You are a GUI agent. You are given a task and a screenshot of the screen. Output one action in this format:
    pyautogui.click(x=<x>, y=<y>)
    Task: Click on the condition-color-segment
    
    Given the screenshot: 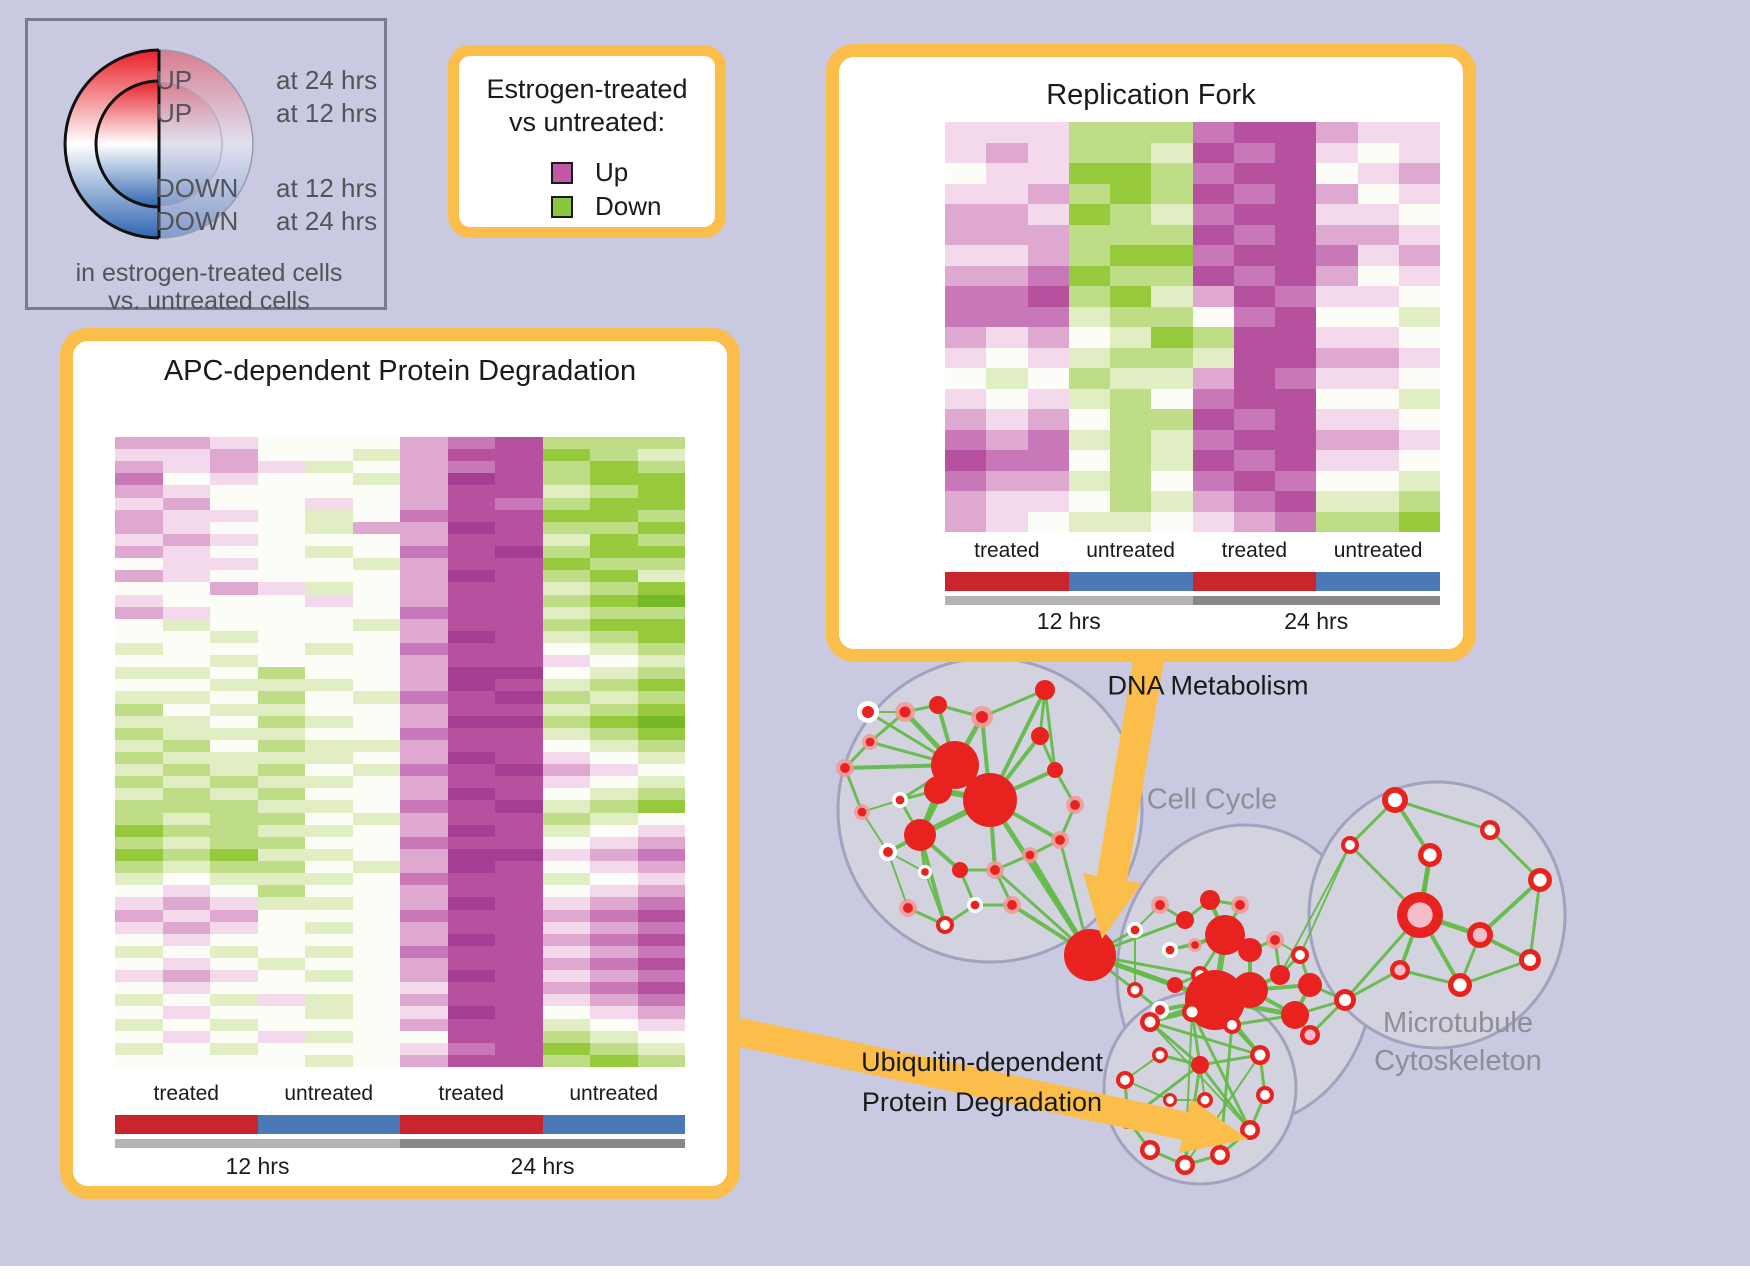 What is the action you would take?
    pyautogui.click(x=1254, y=581)
    